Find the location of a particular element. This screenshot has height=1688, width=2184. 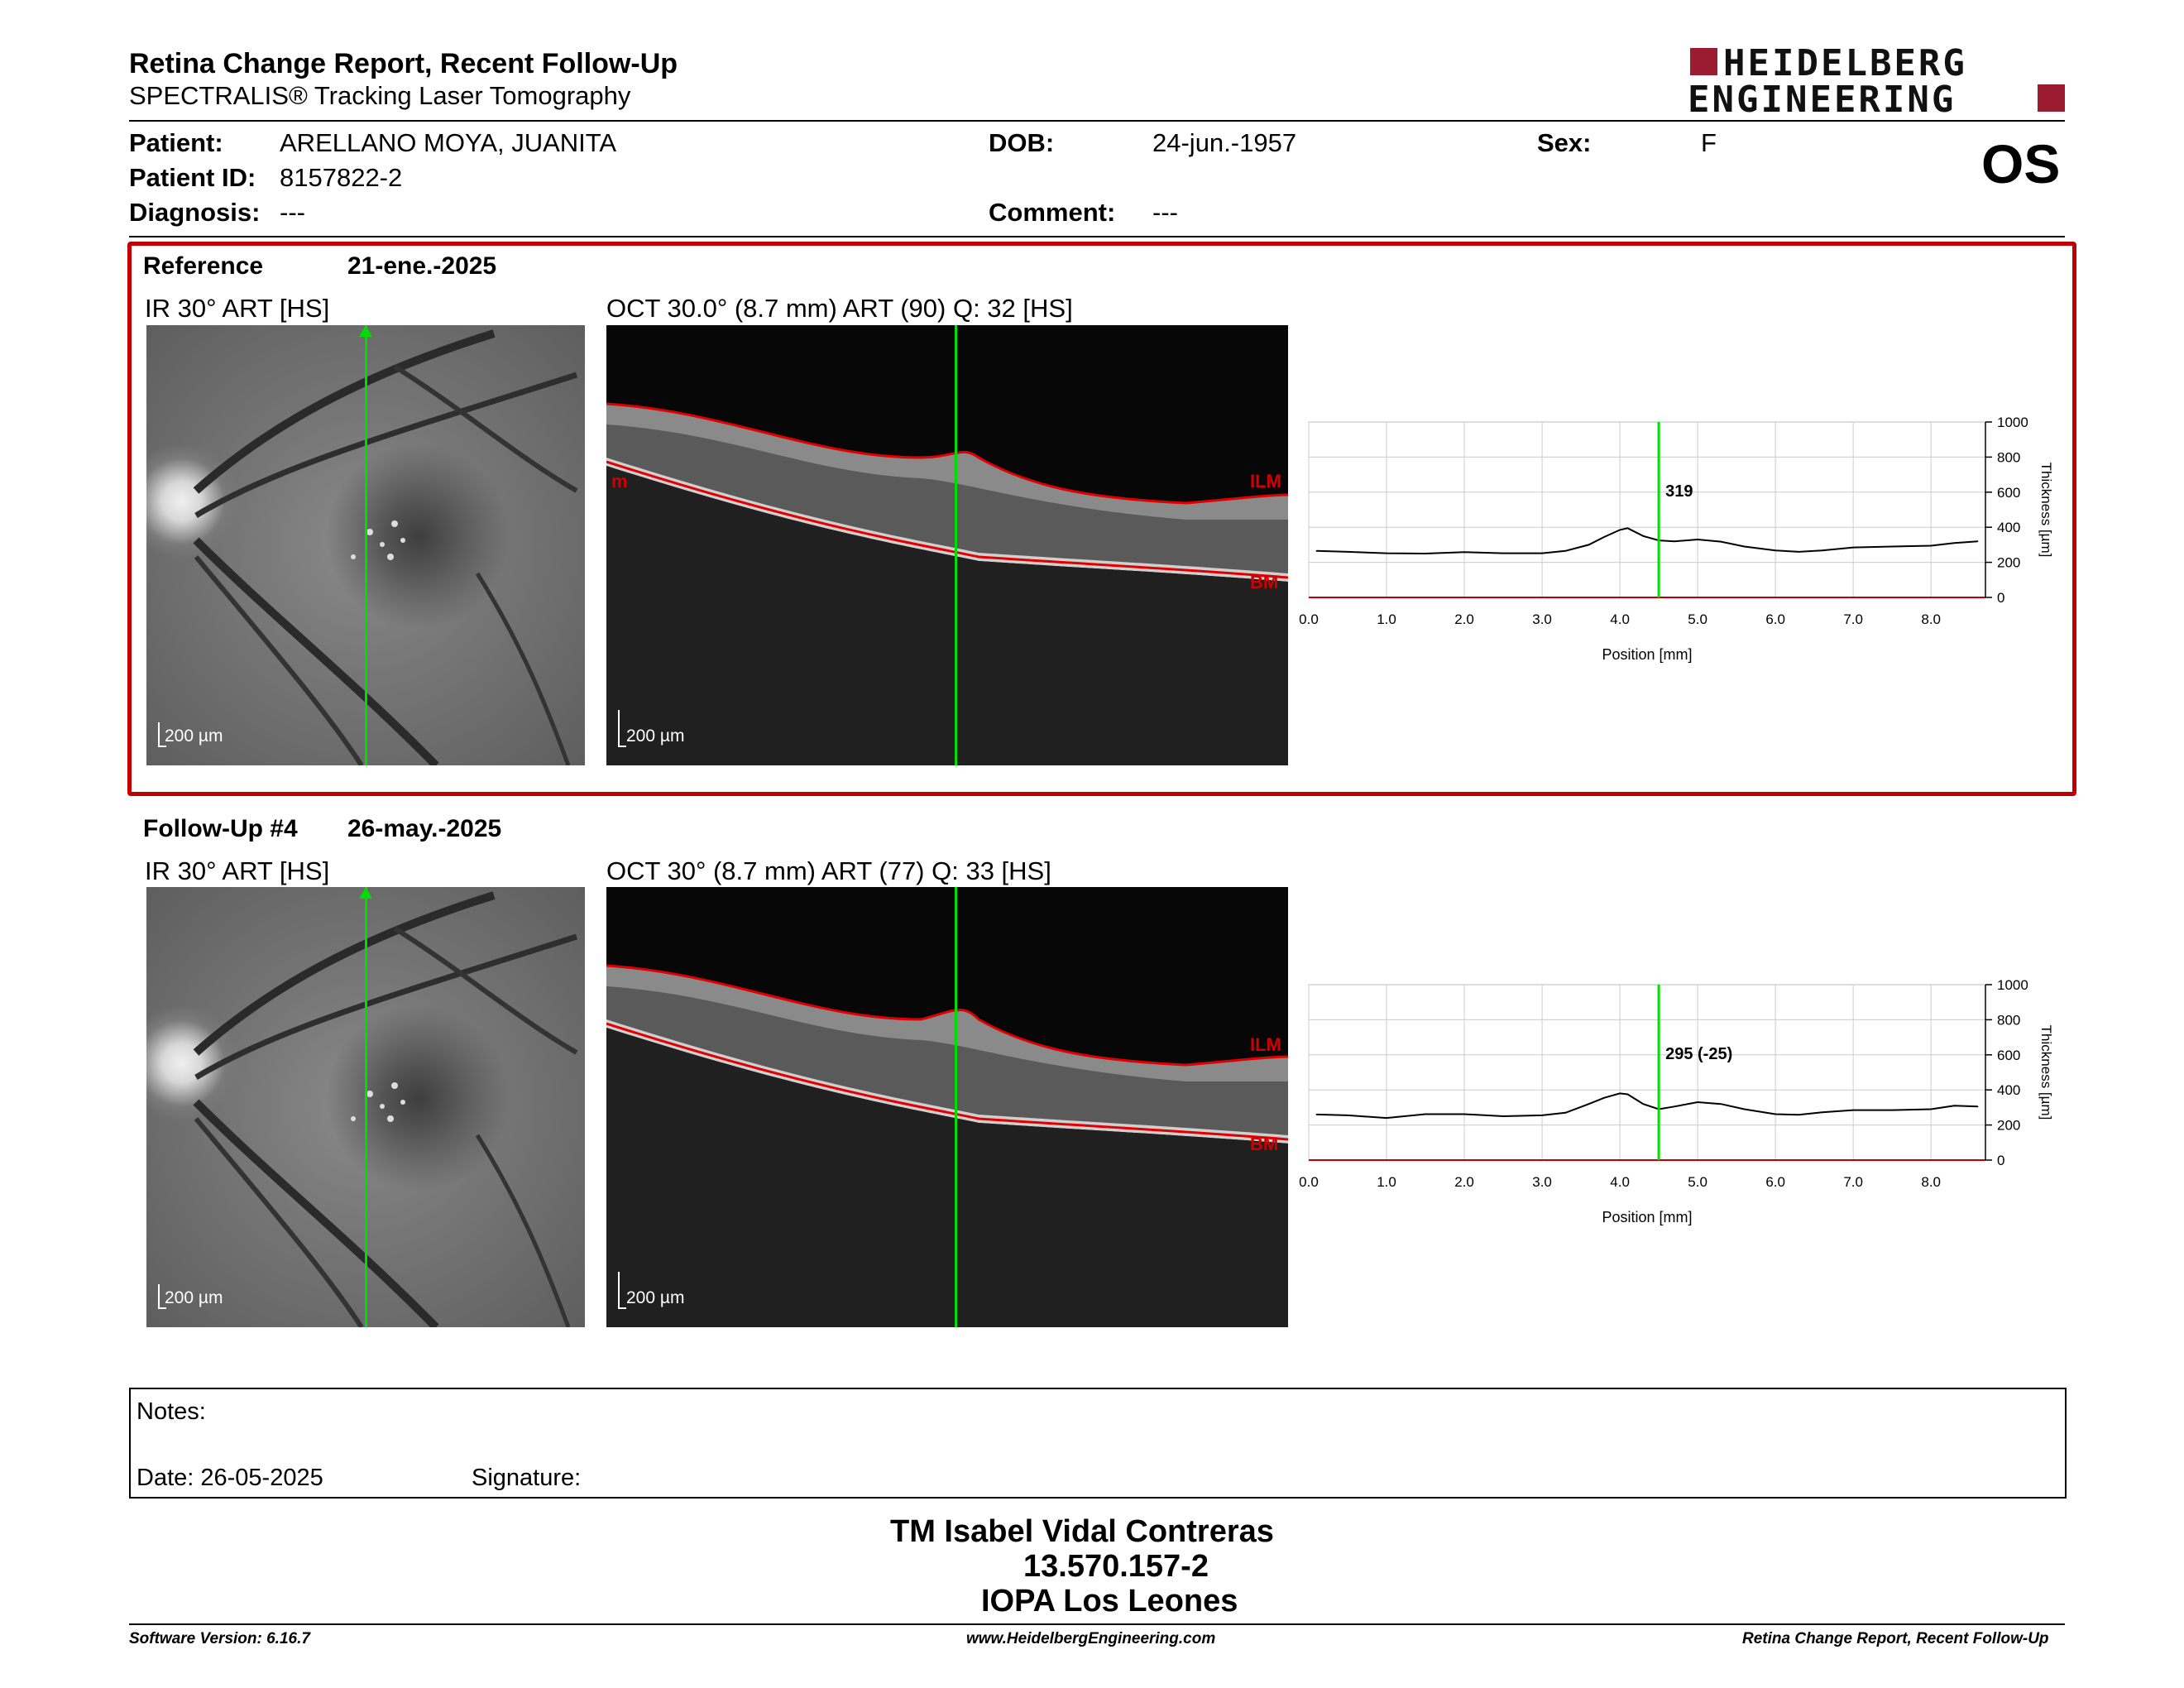

reference-chart-y-tick-label: 0 is located at coordinates (2000, 598).